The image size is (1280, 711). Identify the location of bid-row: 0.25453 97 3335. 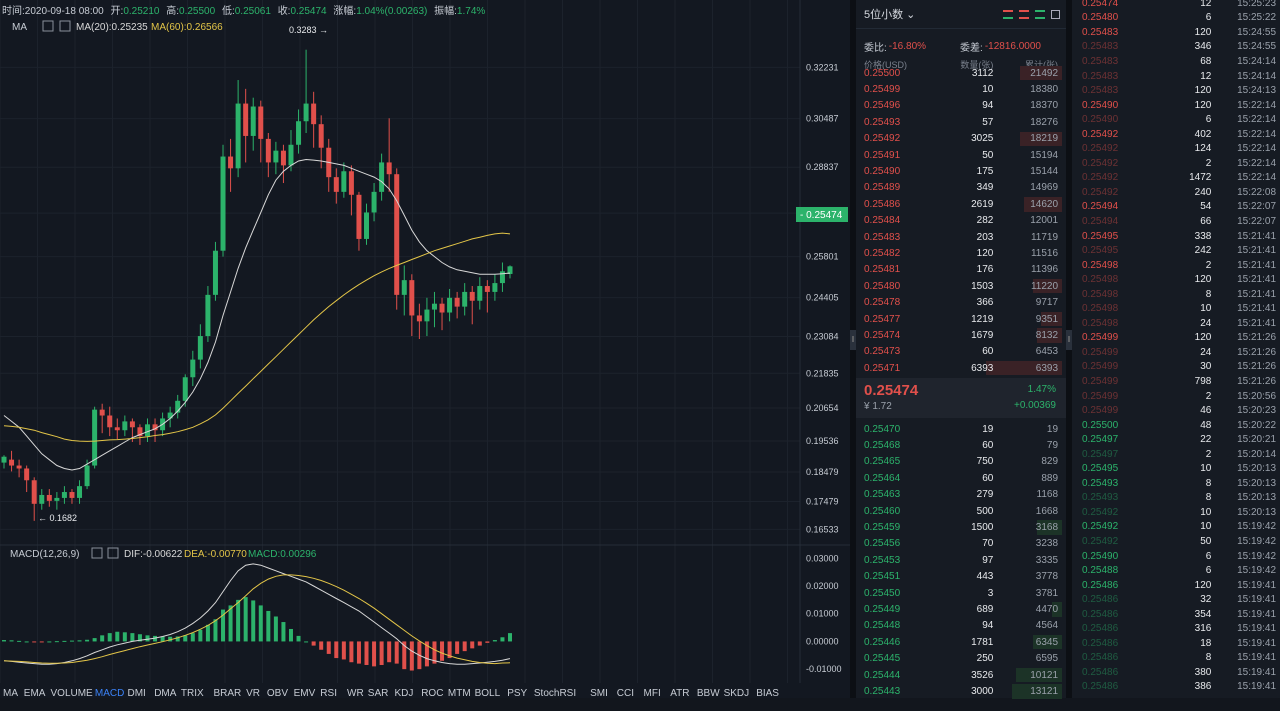
(961, 560).